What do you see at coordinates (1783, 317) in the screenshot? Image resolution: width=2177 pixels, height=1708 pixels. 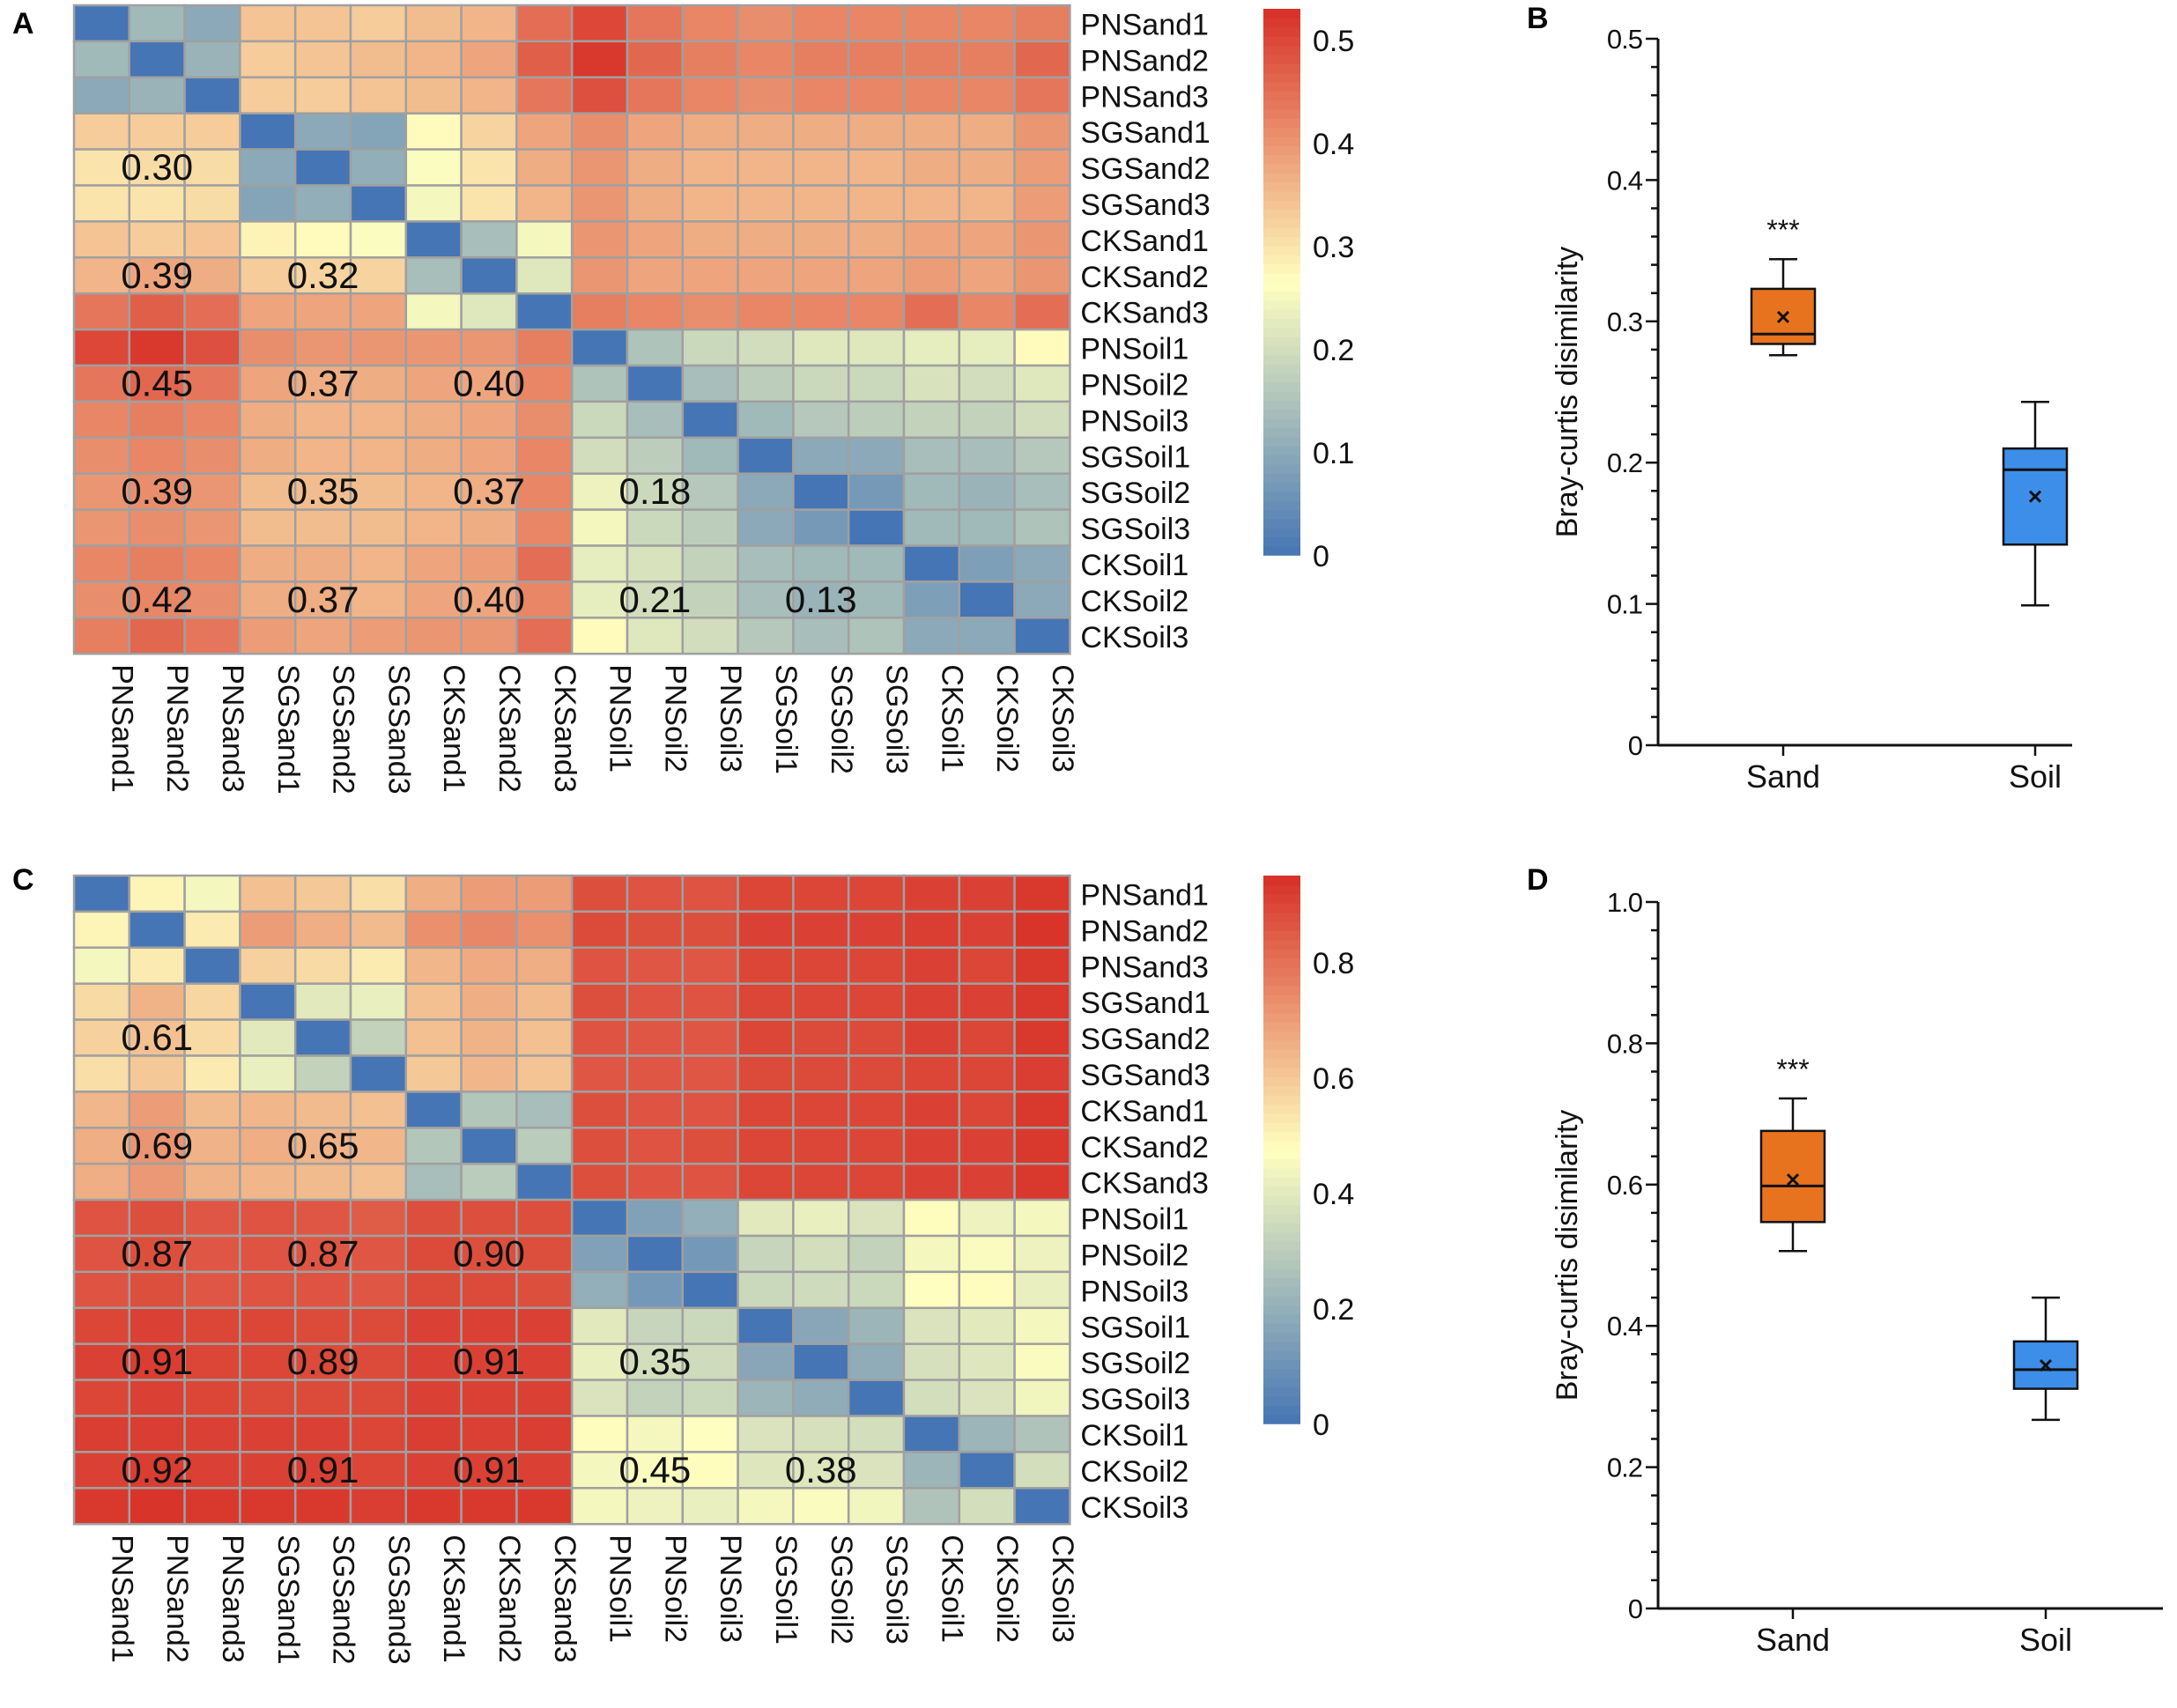 I see `mean-marker` at bounding box center [1783, 317].